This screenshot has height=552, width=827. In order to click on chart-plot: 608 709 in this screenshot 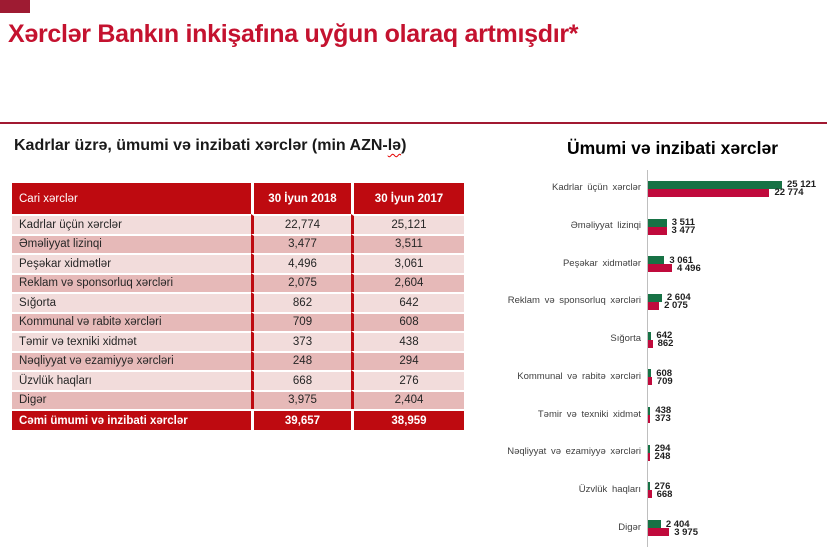, I will do `click(737, 377)`.